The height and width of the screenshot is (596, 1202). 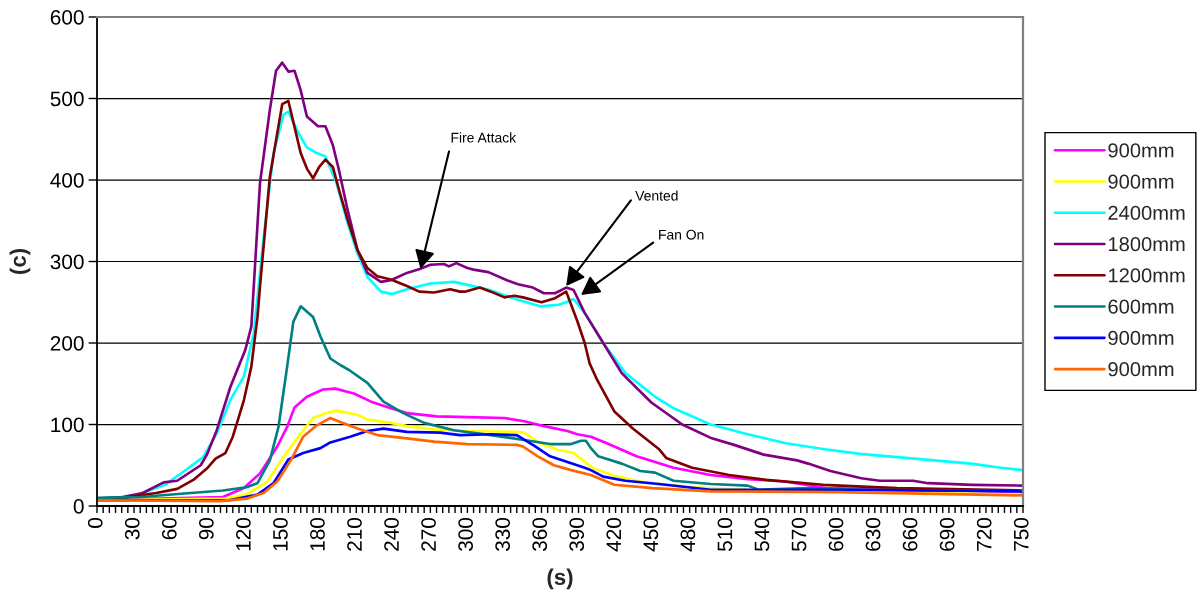 What do you see at coordinates (484, 137) in the screenshot?
I see `annotation: Fire Attack` at bounding box center [484, 137].